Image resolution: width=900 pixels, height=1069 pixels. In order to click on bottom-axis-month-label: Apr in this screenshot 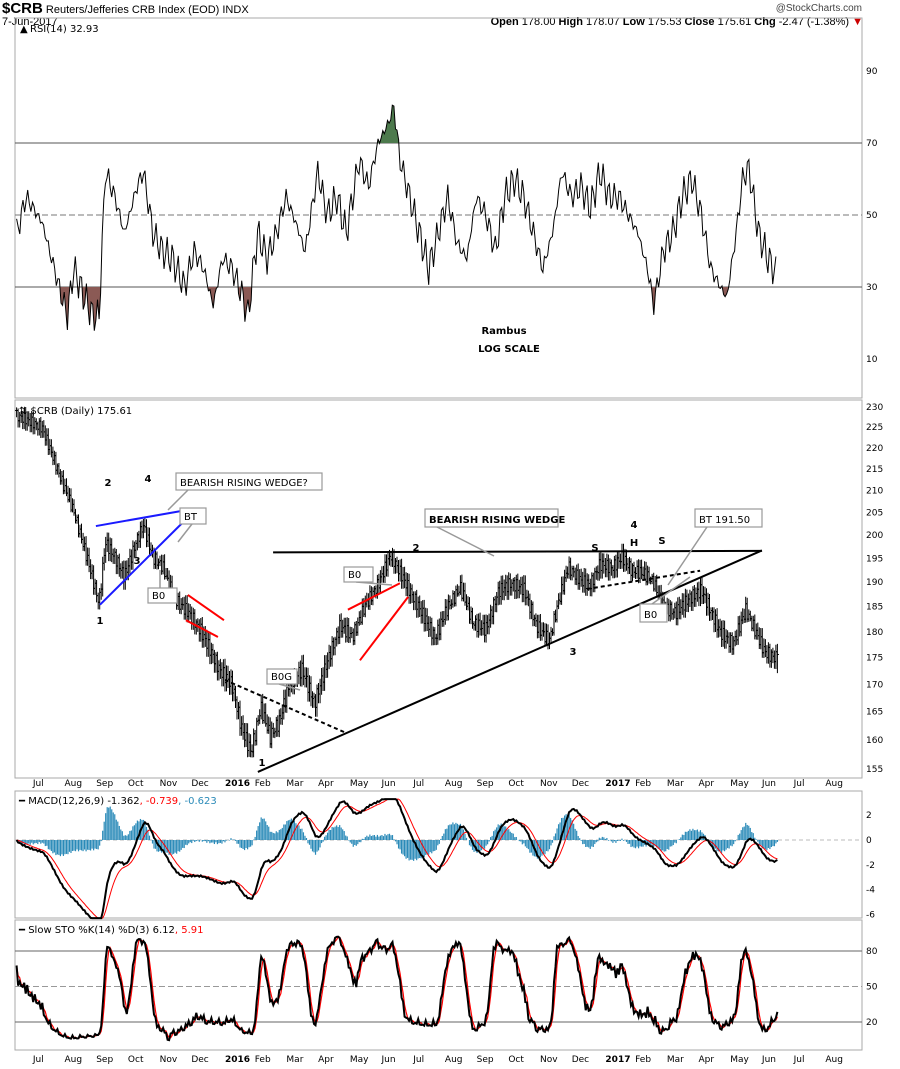, I will do `click(326, 1060)`.